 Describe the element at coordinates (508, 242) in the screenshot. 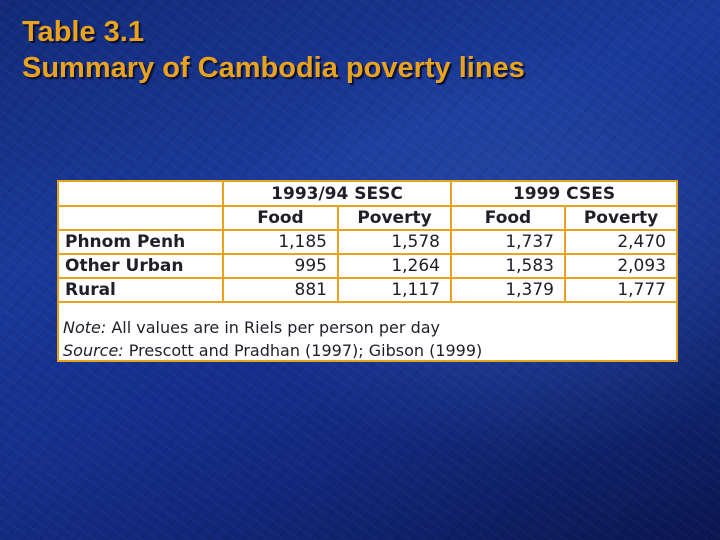

I see `table-cell: 1,737` at that location.